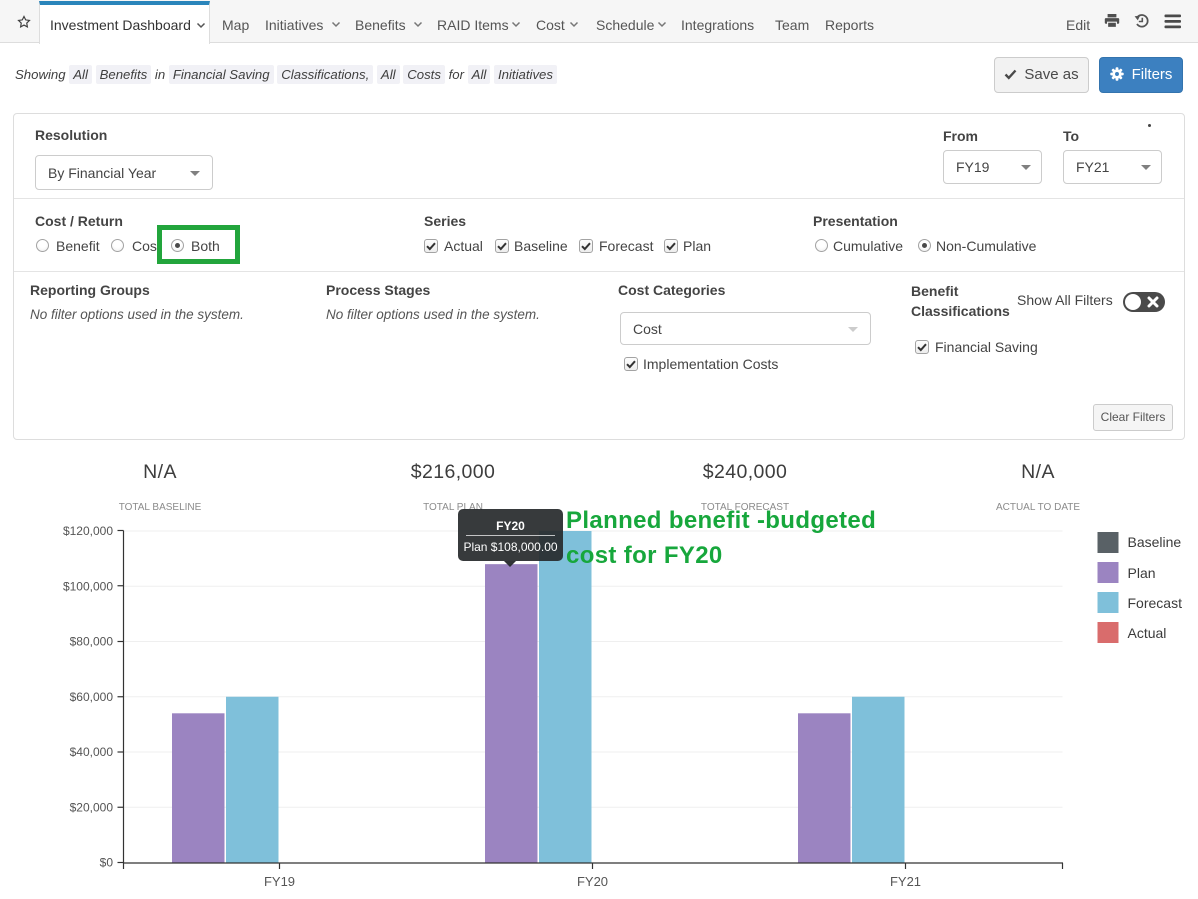 This screenshot has width=1198, height=899. I want to click on svg-text: $0, so click(107, 863).